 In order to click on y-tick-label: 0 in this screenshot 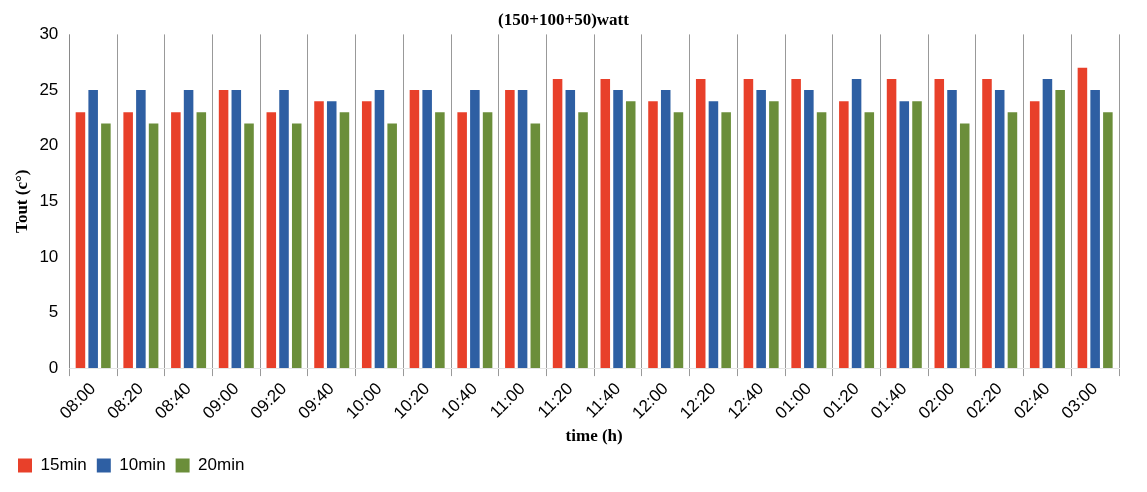, I will do `click(53, 367)`.